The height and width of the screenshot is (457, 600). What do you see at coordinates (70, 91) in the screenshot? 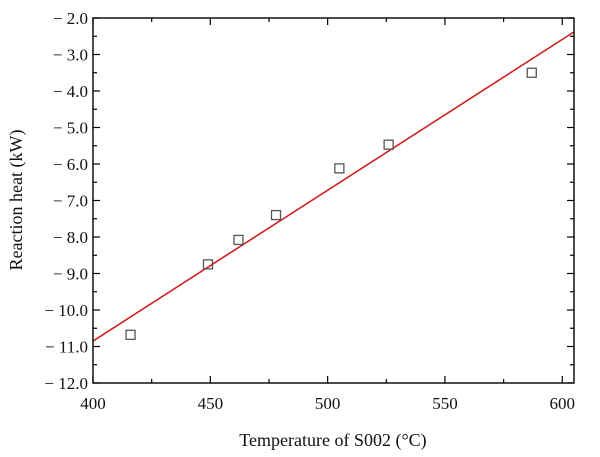
I see `y-tick-label: − 4.0` at bounding box center [70, 91].